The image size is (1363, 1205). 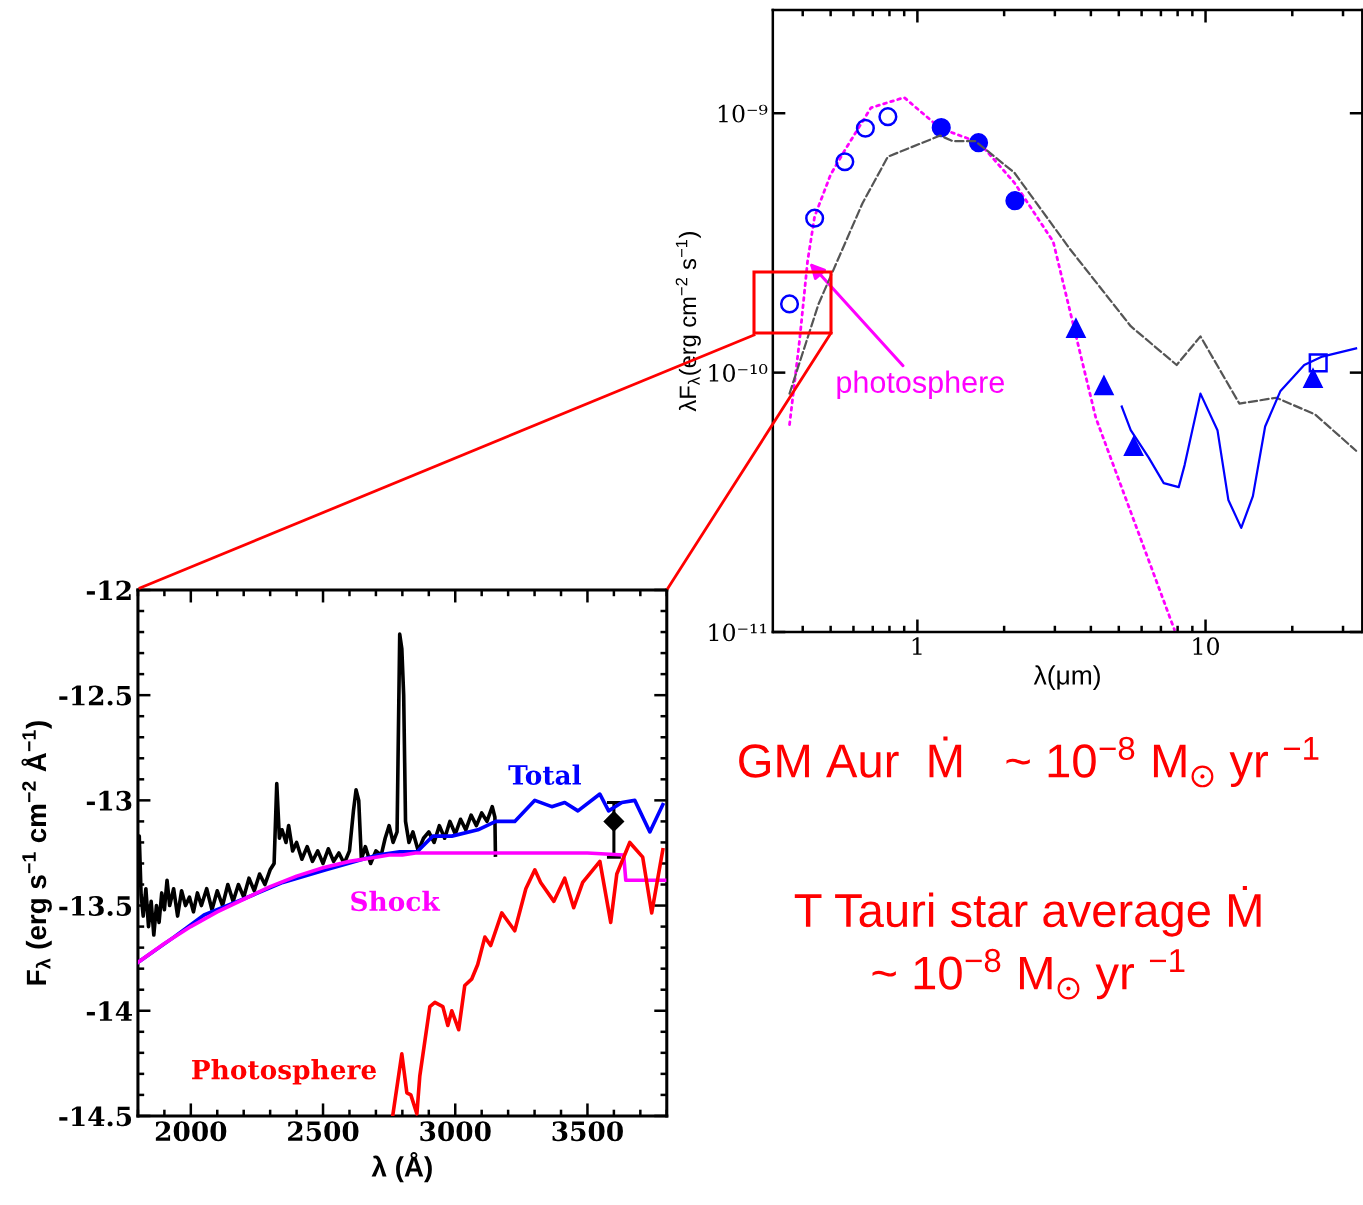 What do you see at coordinates (95, 1116) in the screenshot?
I see `y-tick-label: -14.5` at bounding box center [95, 1116].